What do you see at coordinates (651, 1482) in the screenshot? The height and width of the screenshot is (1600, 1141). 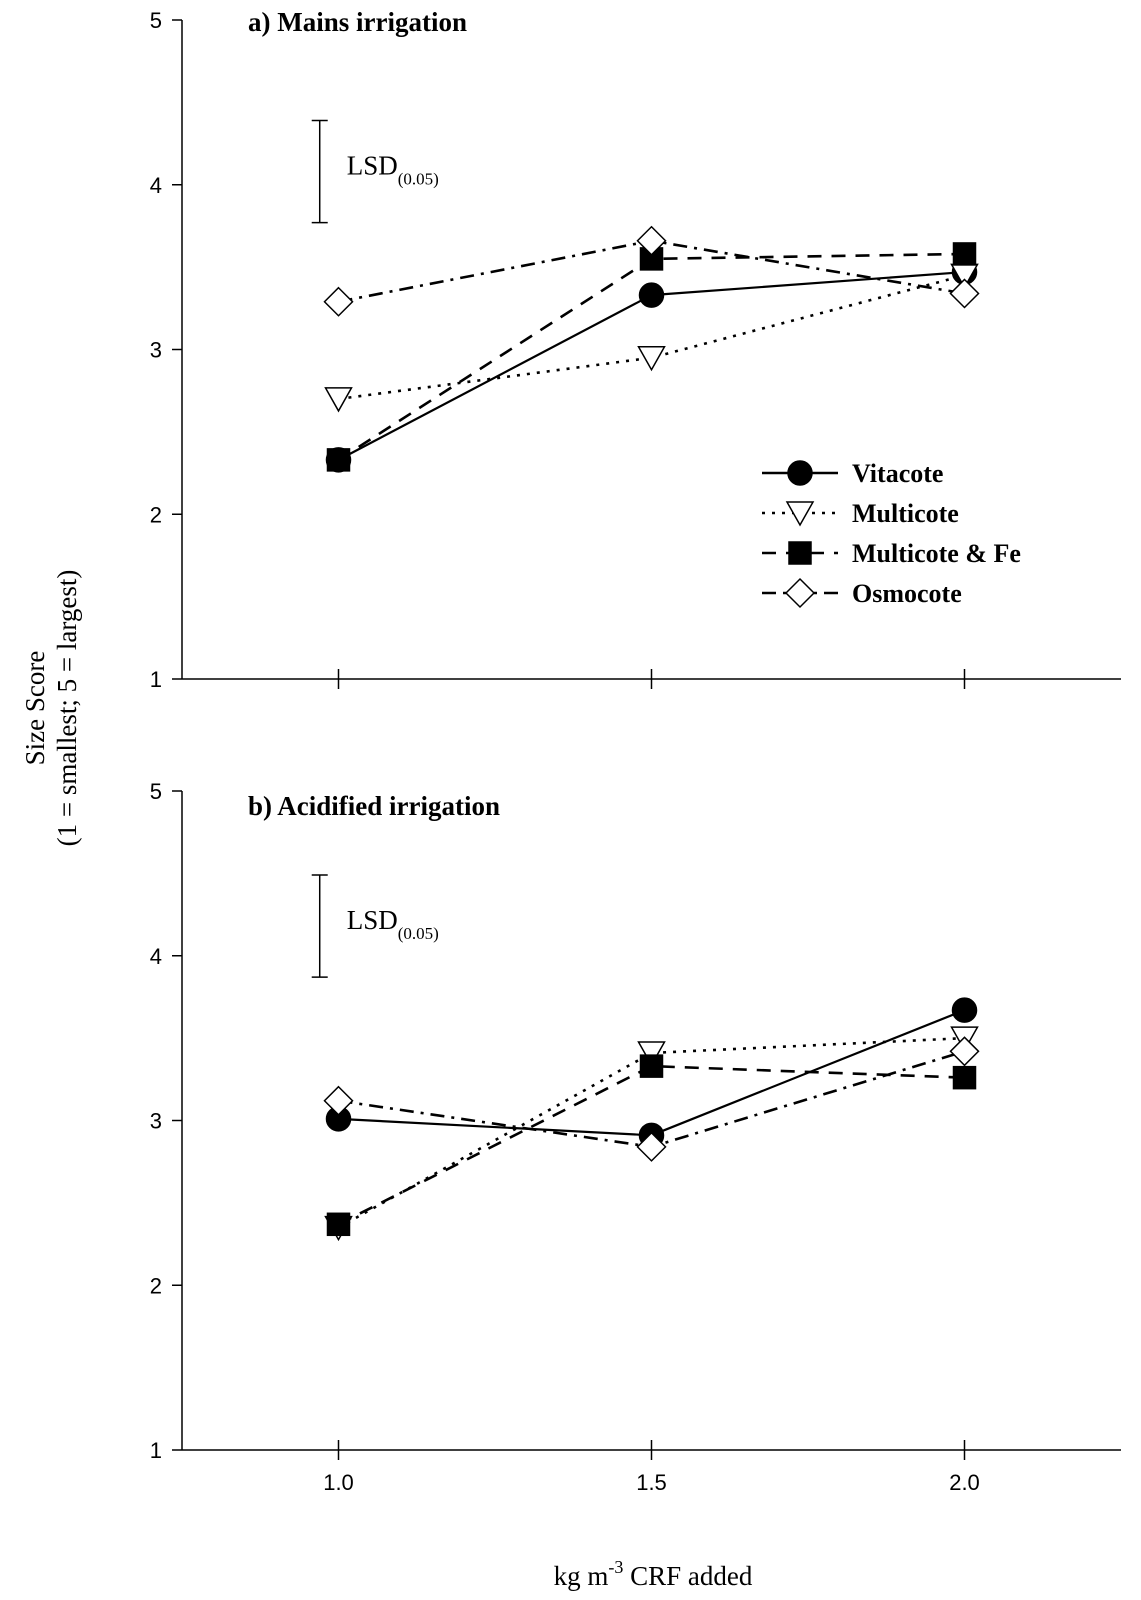 I see `x-tick-label-b: 1.5` at bounding box center [651, 1482].